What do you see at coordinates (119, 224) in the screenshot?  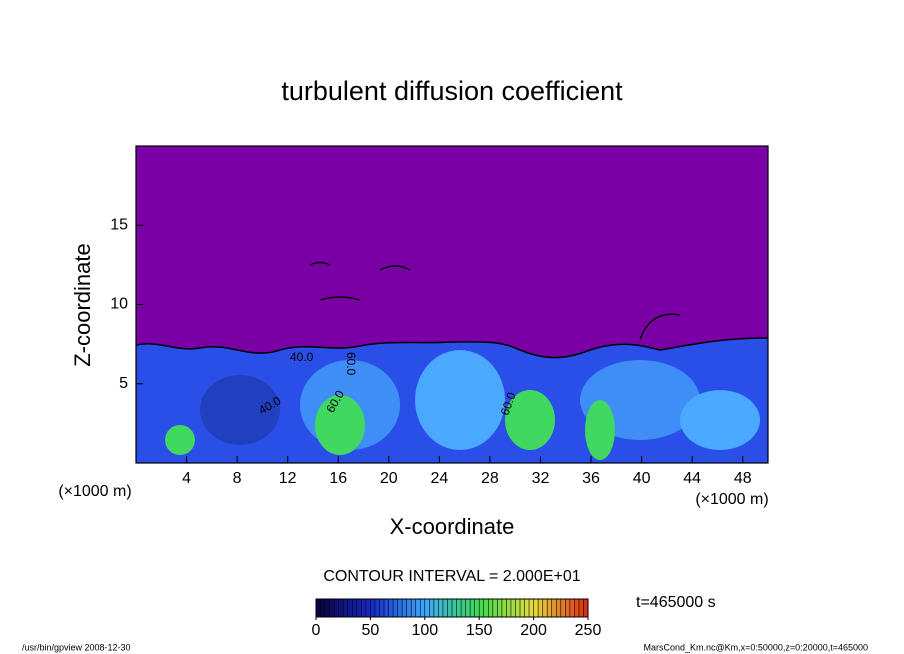 I see `y-tick-label: 15` at bounding box center [119, 224].